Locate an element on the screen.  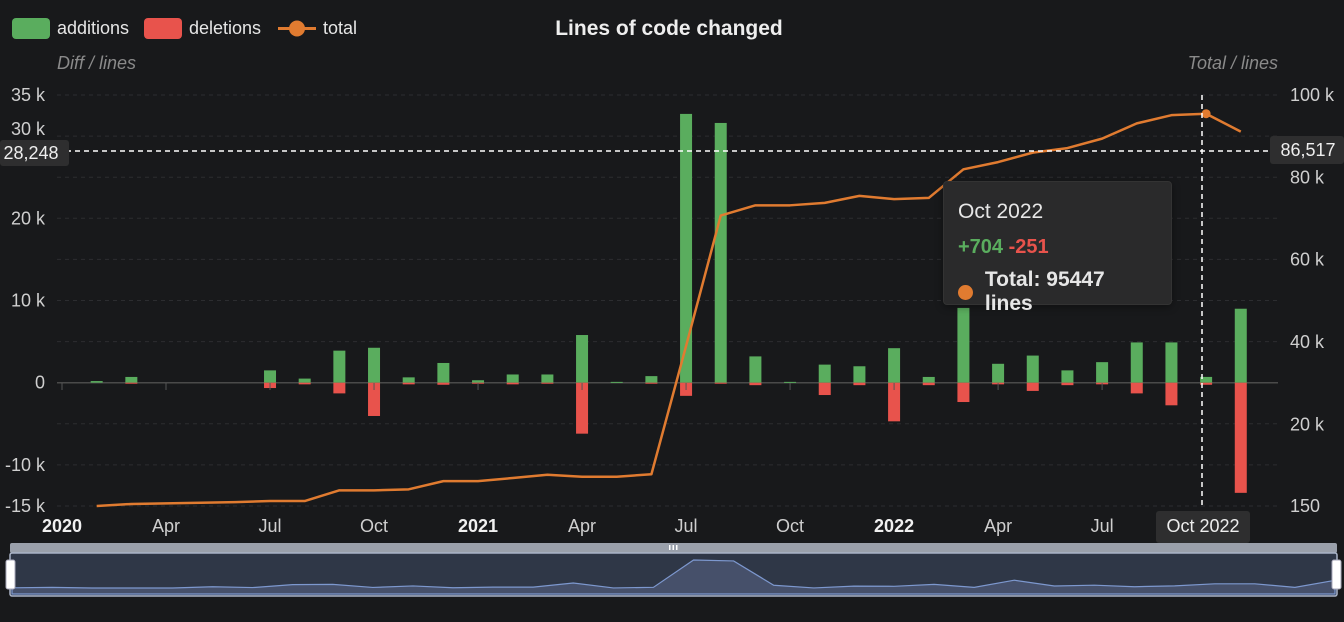
data-zoom-slider is located at coordinates (673, 570).